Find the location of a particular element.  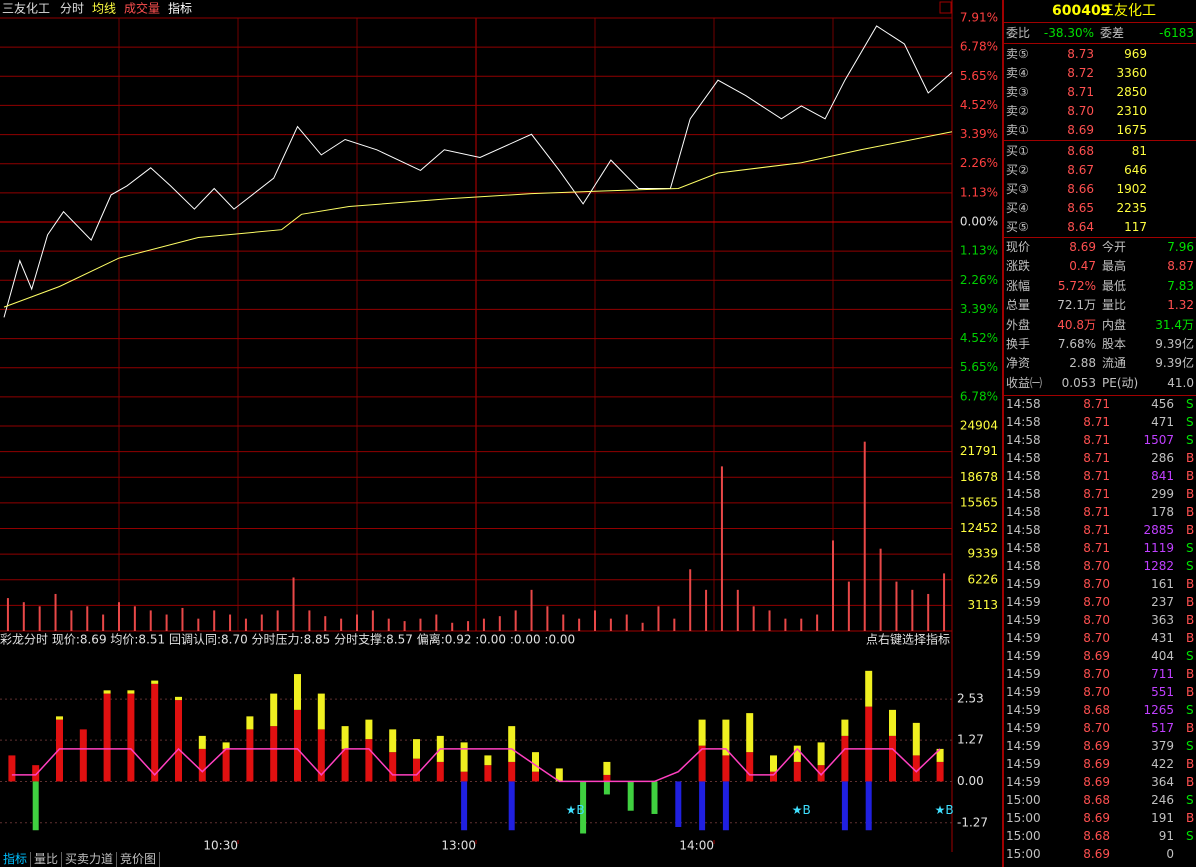

stat-value: 9.39亿 is located at coordinates (1174, 363).